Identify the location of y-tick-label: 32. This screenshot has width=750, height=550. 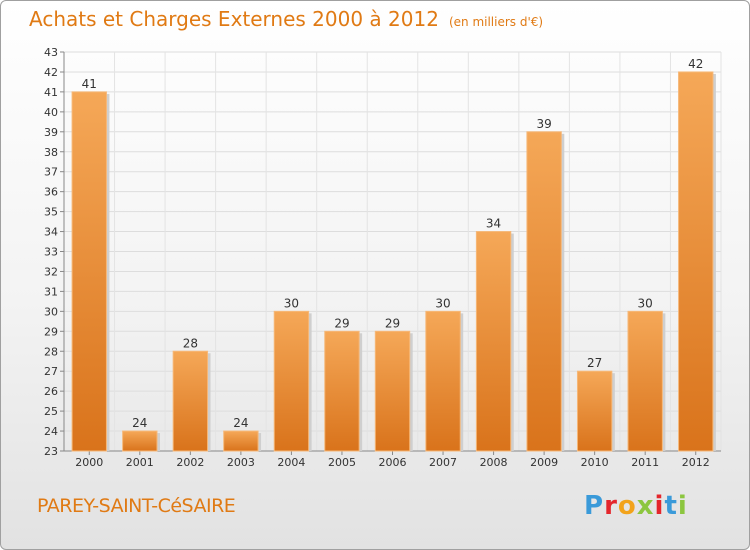
(51, 271).